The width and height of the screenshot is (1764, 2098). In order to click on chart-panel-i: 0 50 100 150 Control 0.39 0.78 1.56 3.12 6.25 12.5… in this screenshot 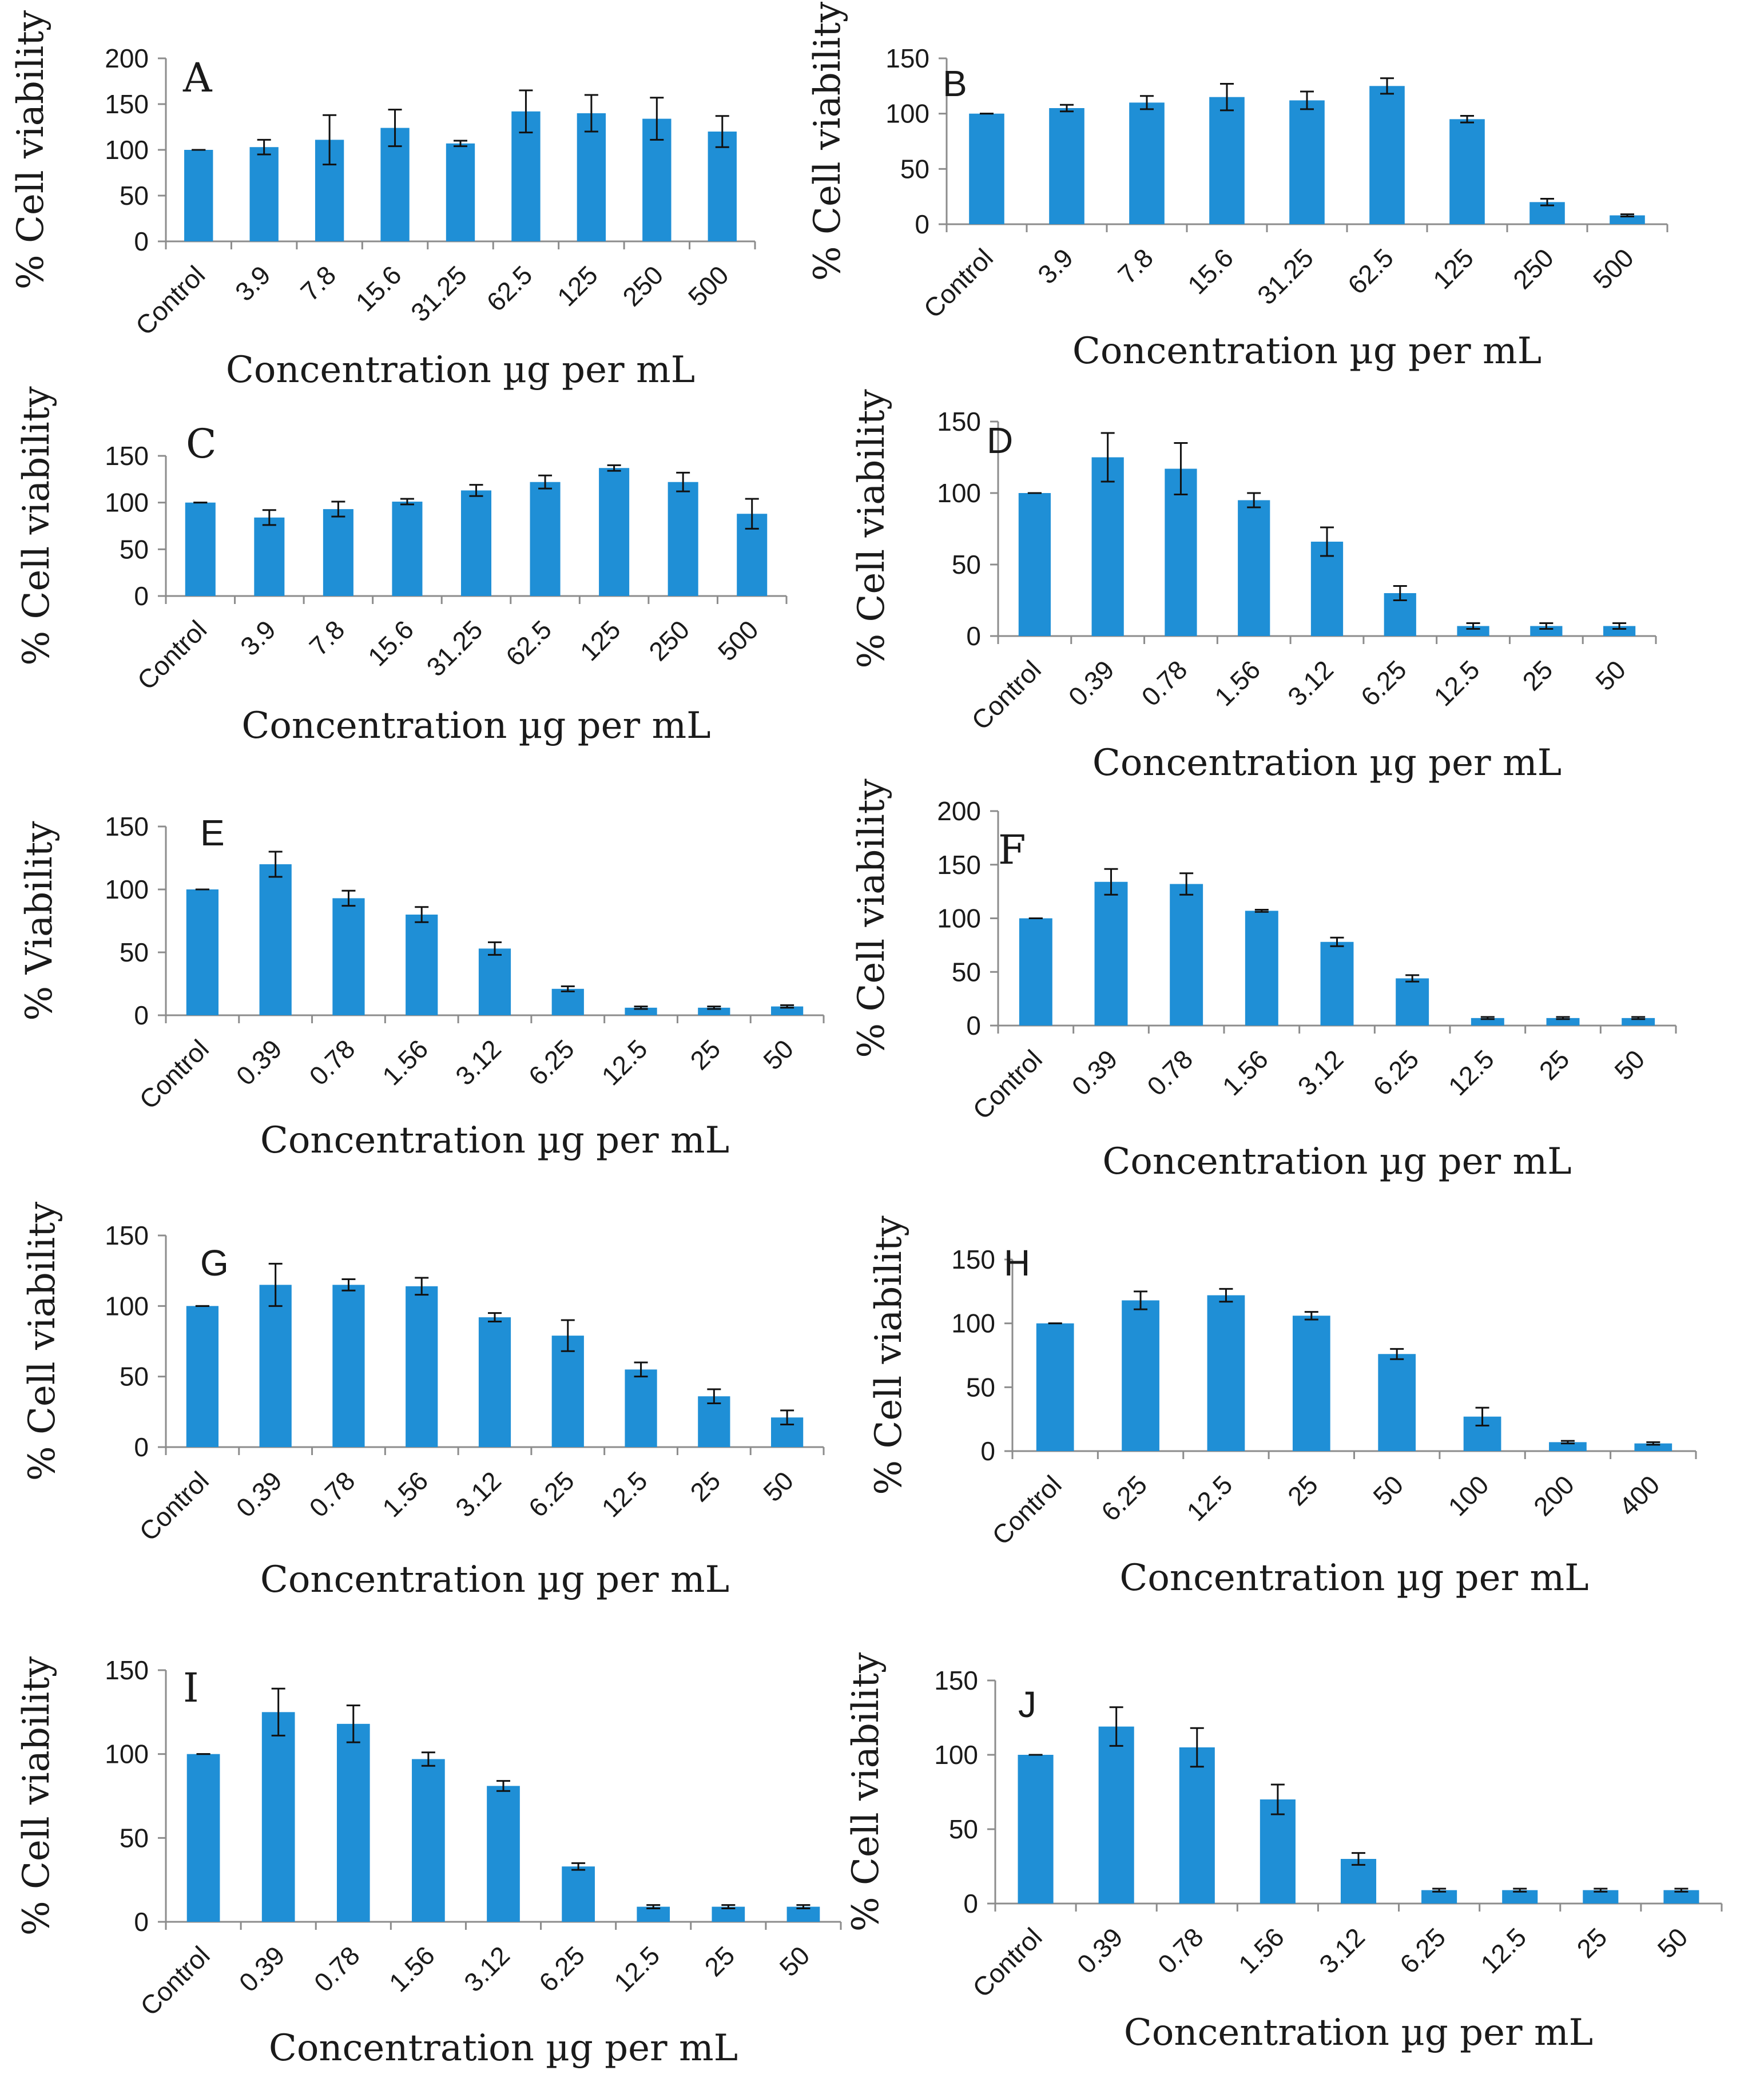, I will do `click(428, 1862)`.